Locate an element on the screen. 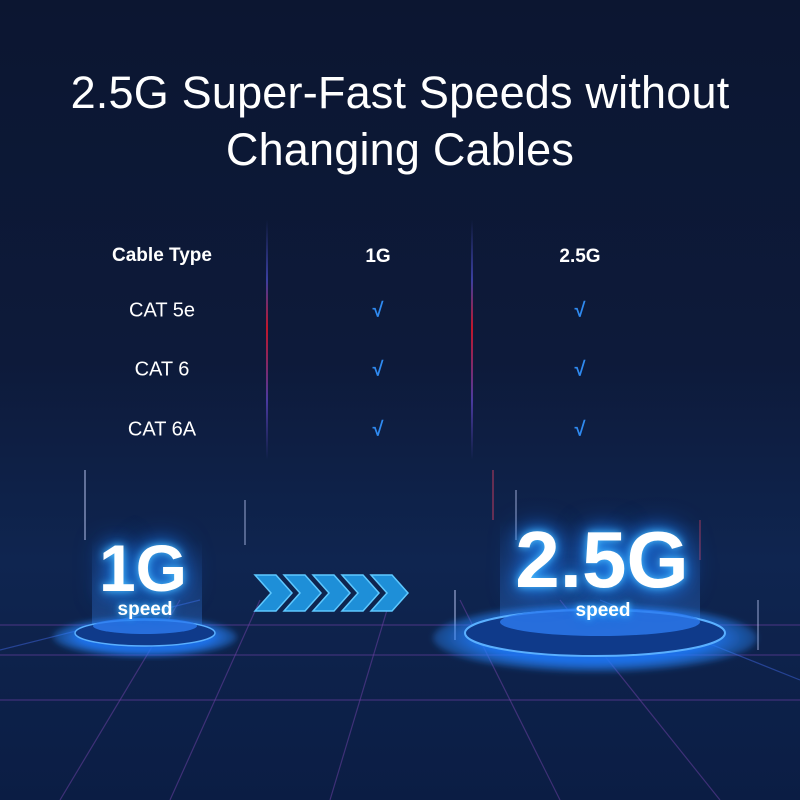  cable-type-cell: CAT 6A is located at coordinates (162, 429).